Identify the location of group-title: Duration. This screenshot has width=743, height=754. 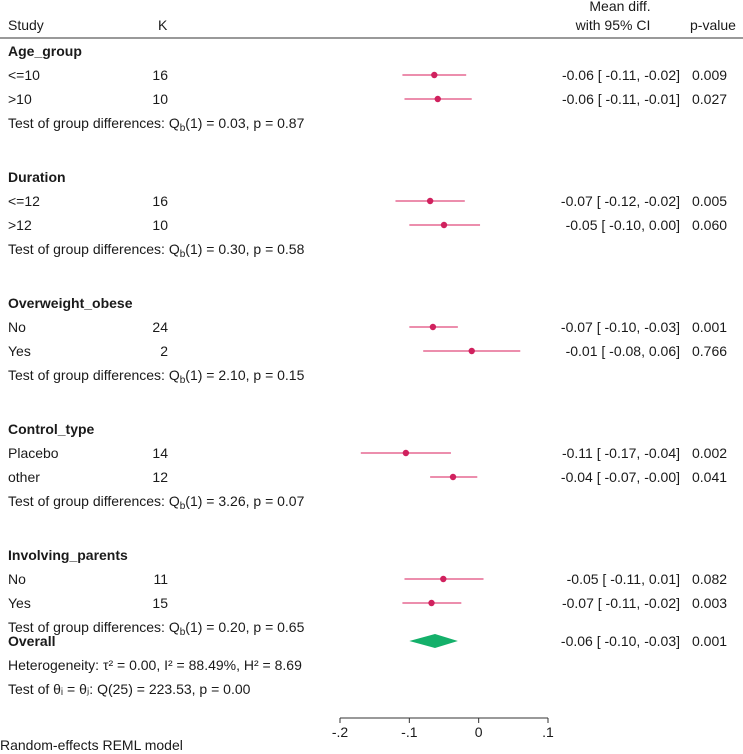
(37, 177).